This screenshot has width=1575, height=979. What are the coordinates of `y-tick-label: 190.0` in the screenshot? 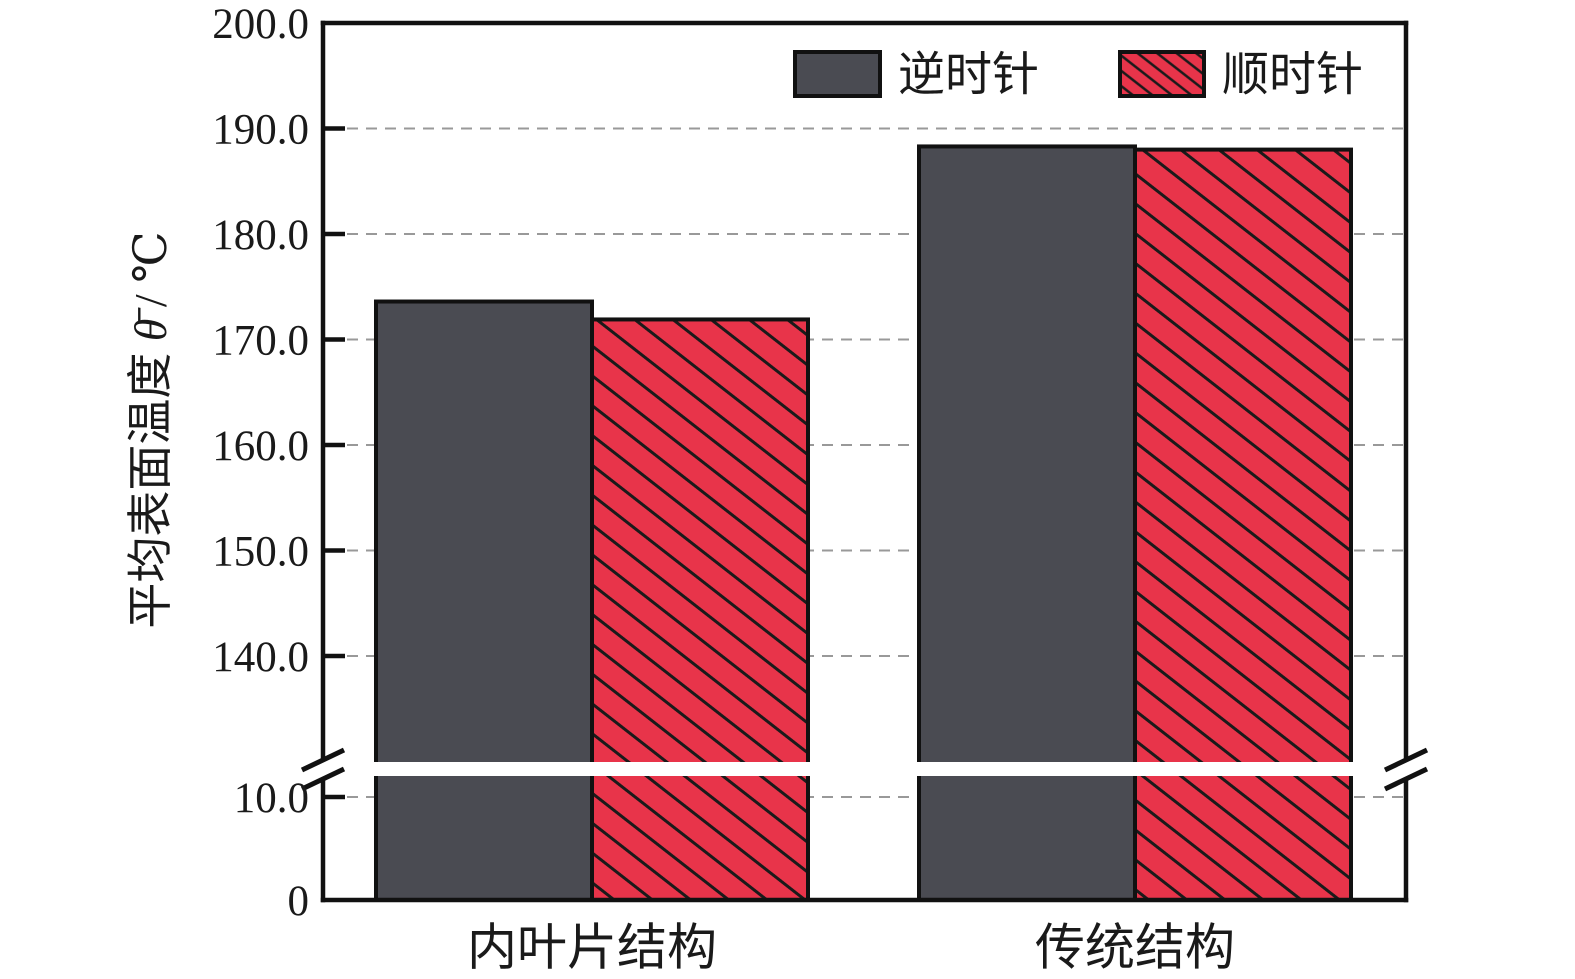 It's located at (260, 130).